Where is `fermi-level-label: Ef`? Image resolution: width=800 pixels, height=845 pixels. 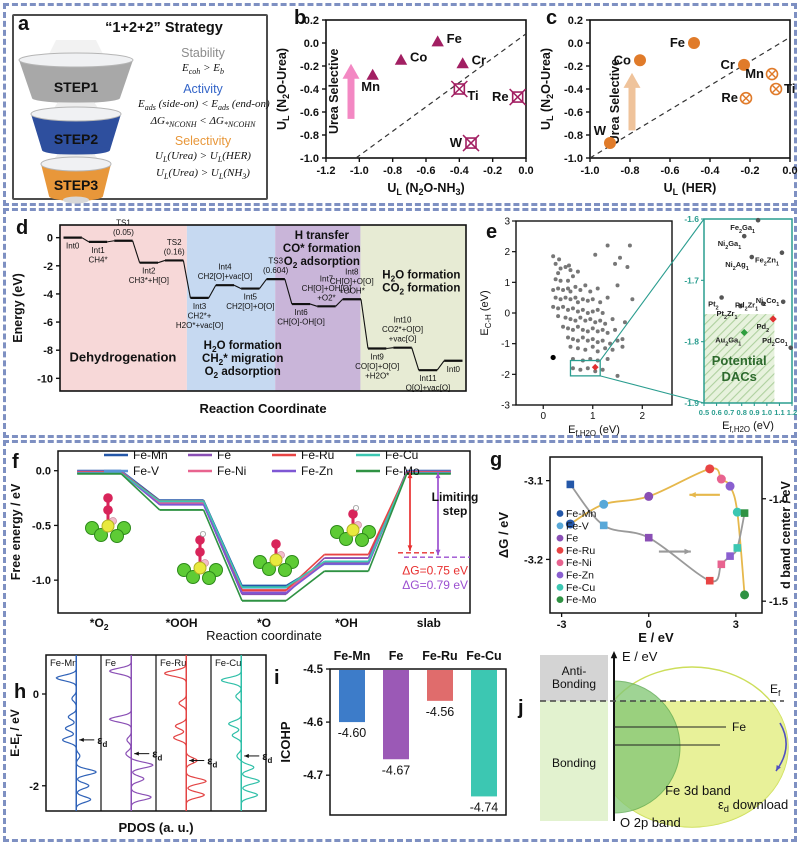
fermi-level-label: Ef is located at coordinates (775, 690).